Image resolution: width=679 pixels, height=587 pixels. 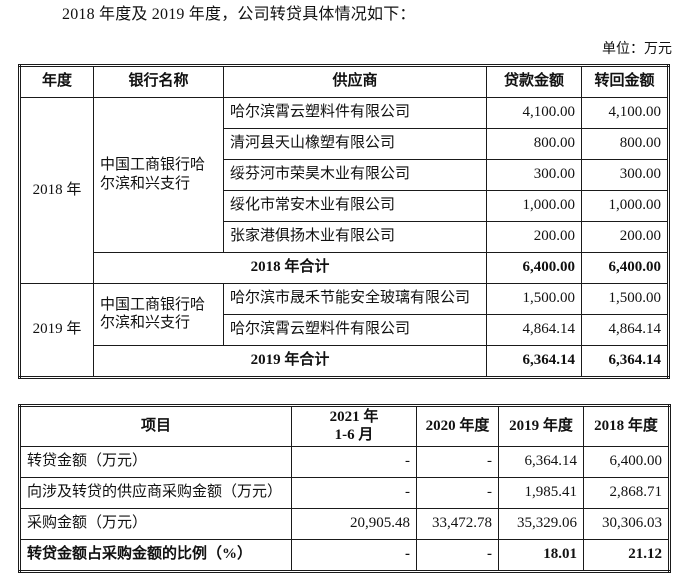 What do you see at coordinates (354, 523) in the screenshot?
I see `value-2021h1: 20,905.48` at bounding box center [354, 523].